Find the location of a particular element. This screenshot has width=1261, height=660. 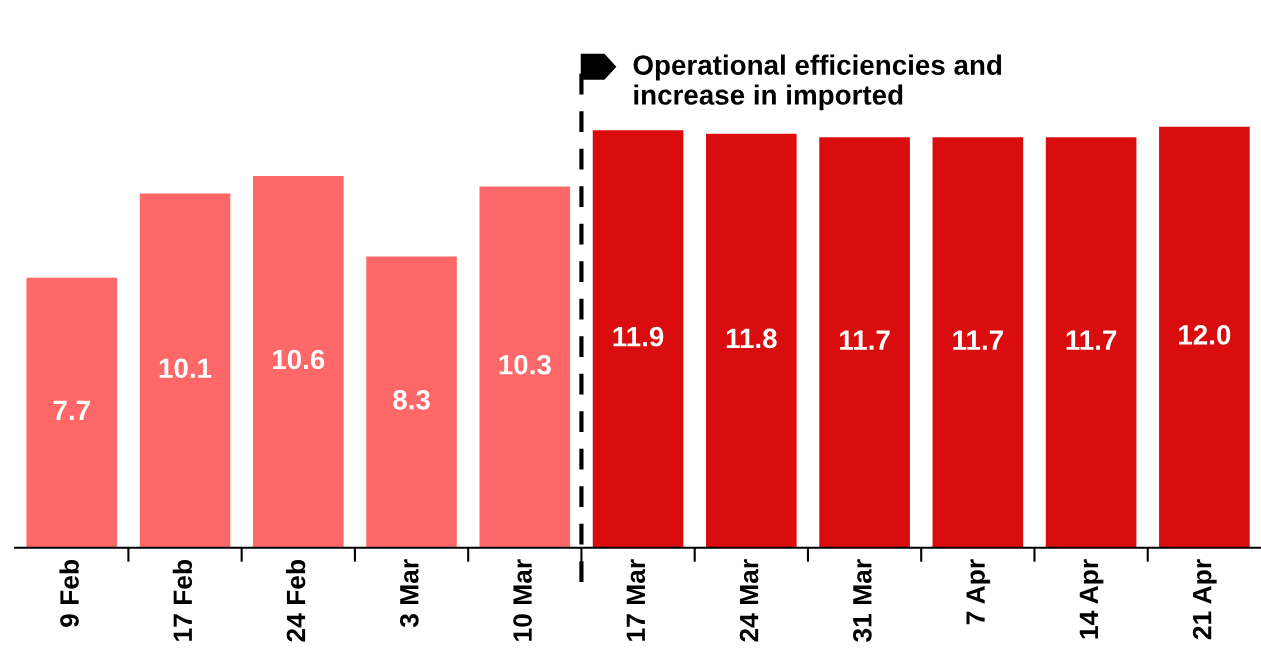

data-label: 10.6 is located at coordinates (299, 359).